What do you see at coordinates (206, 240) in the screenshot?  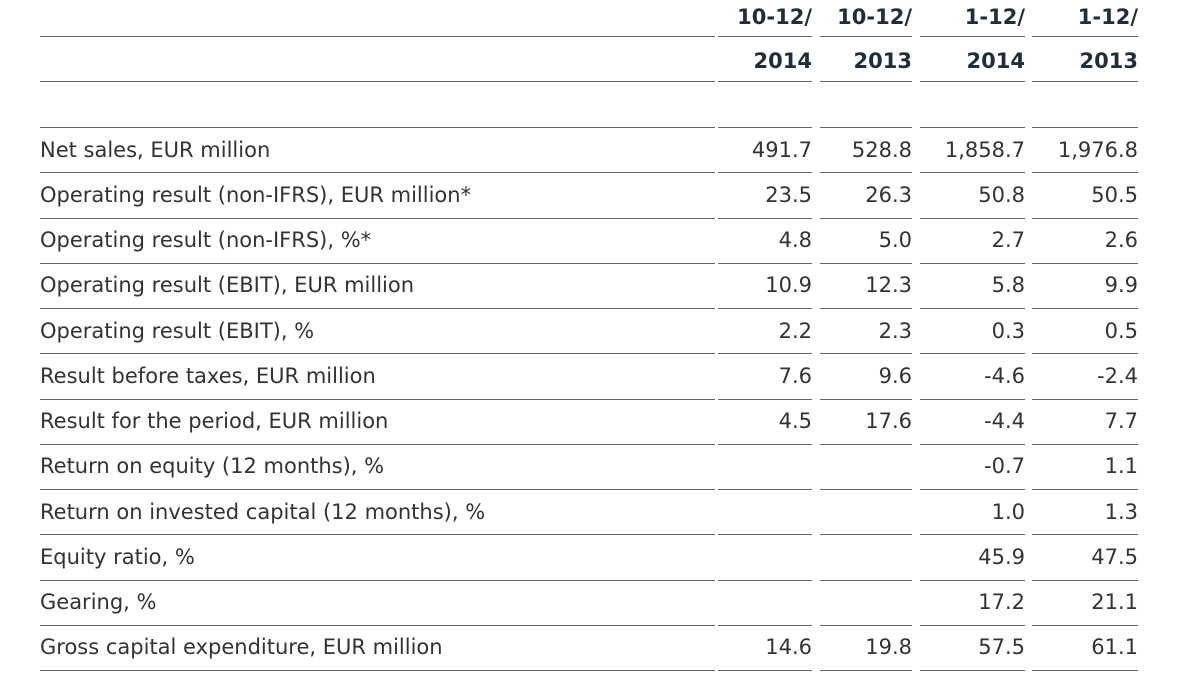 I see `row-label: Operating result (non-IFRS), %*` at bounding box center [206, 240].